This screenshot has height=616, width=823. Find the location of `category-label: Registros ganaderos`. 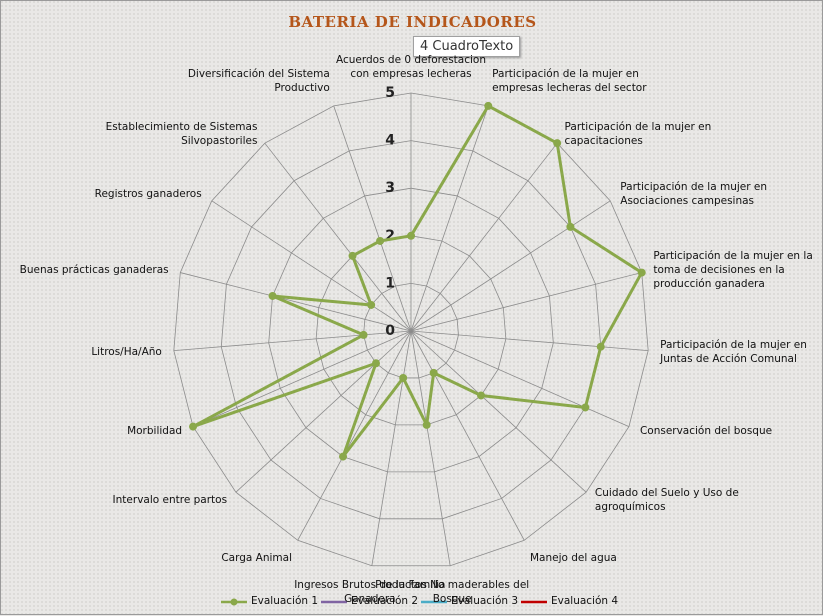

category-label: Registros ganaderos is located at coordinates (148, 194).